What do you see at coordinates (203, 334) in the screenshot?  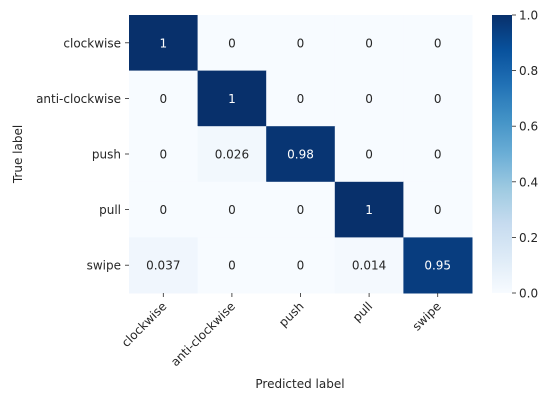 I see `x-tick-label-1: anti-clockwise` at bounding box center [203, 334].